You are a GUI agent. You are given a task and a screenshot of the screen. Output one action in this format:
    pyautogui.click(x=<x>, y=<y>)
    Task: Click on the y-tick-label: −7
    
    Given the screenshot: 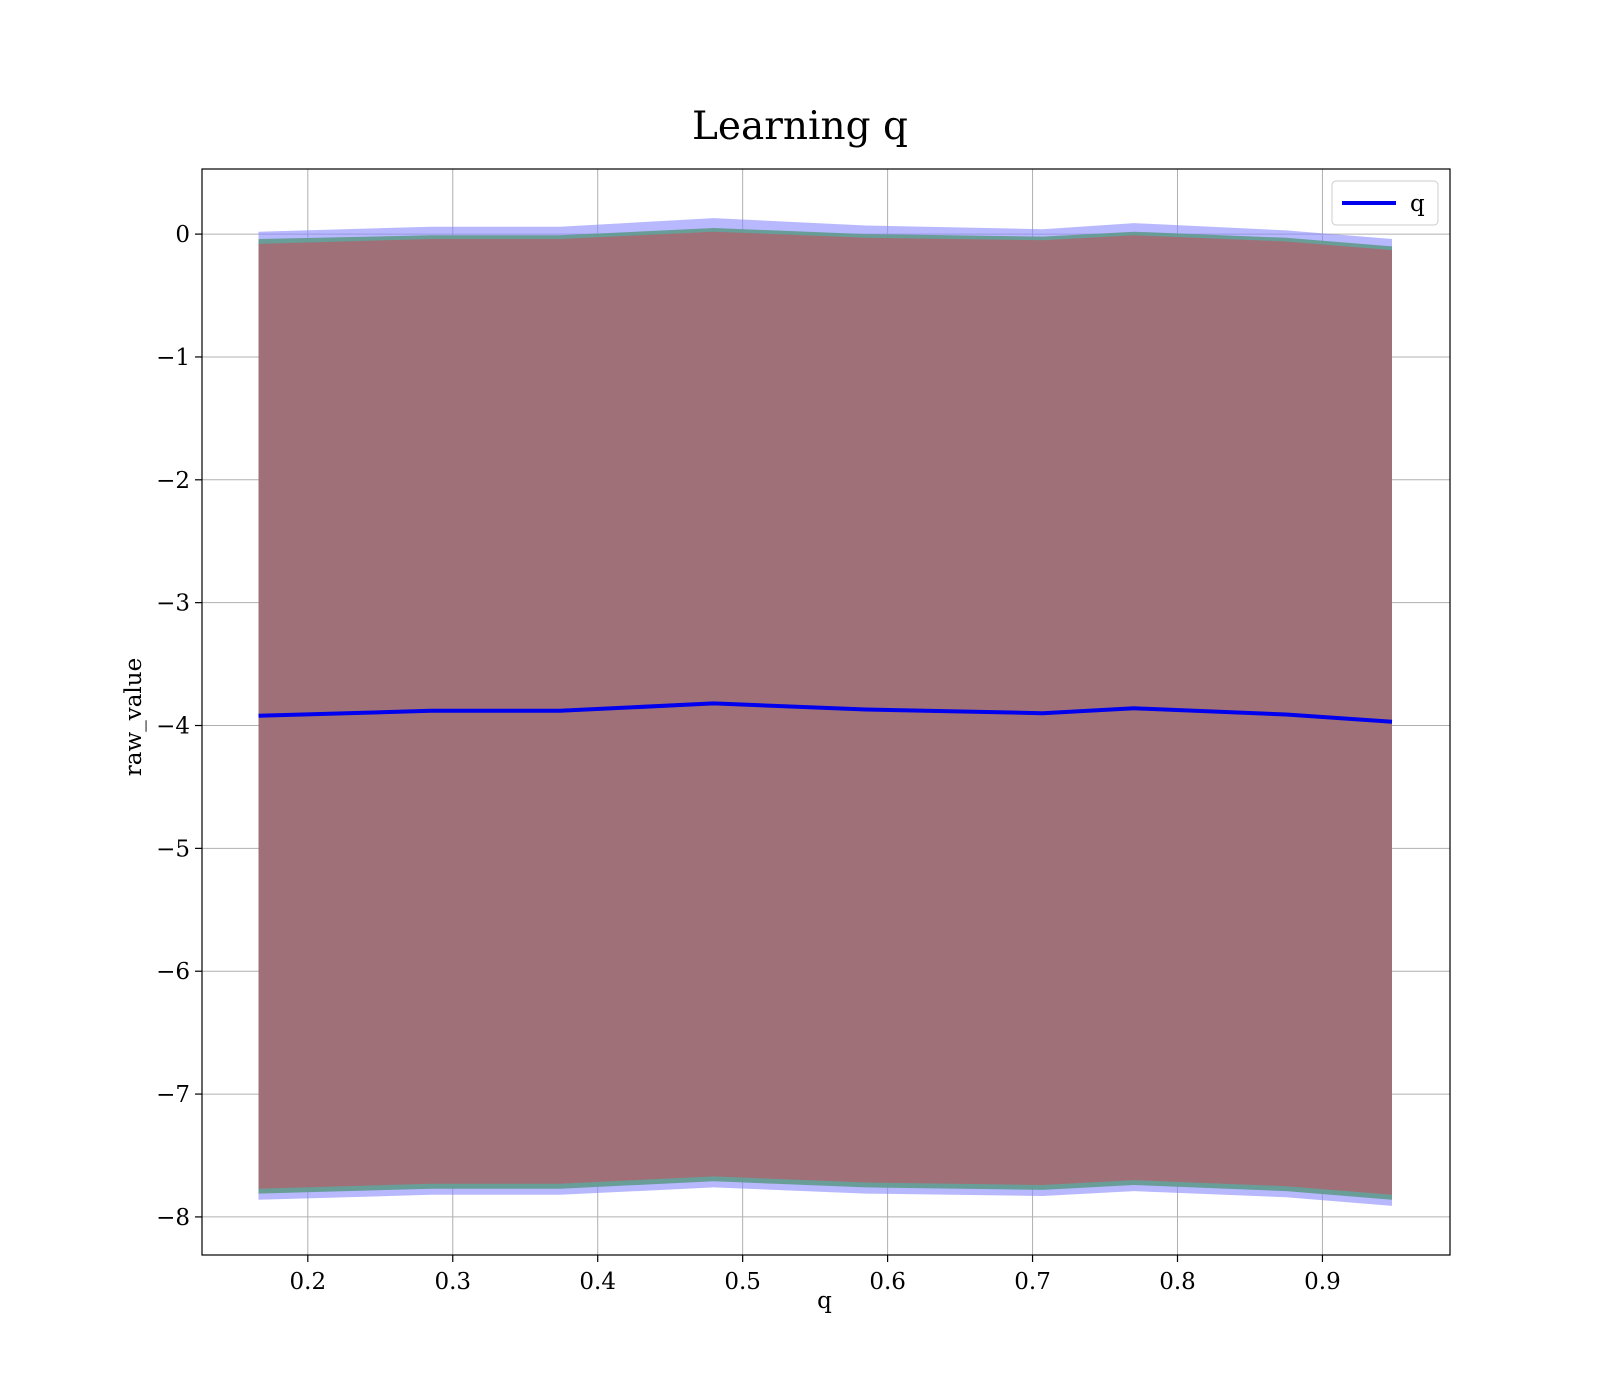 What is the action you would take?
    pyautogui.click(x=173, y=1095)
    